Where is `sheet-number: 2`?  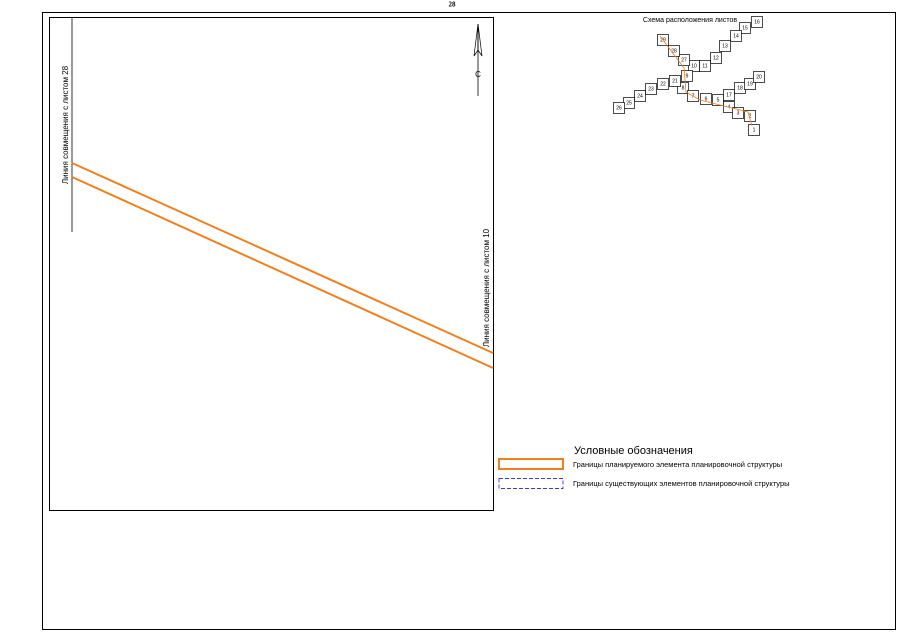
sheet-number: 2 is located at coordinates (750, 116).